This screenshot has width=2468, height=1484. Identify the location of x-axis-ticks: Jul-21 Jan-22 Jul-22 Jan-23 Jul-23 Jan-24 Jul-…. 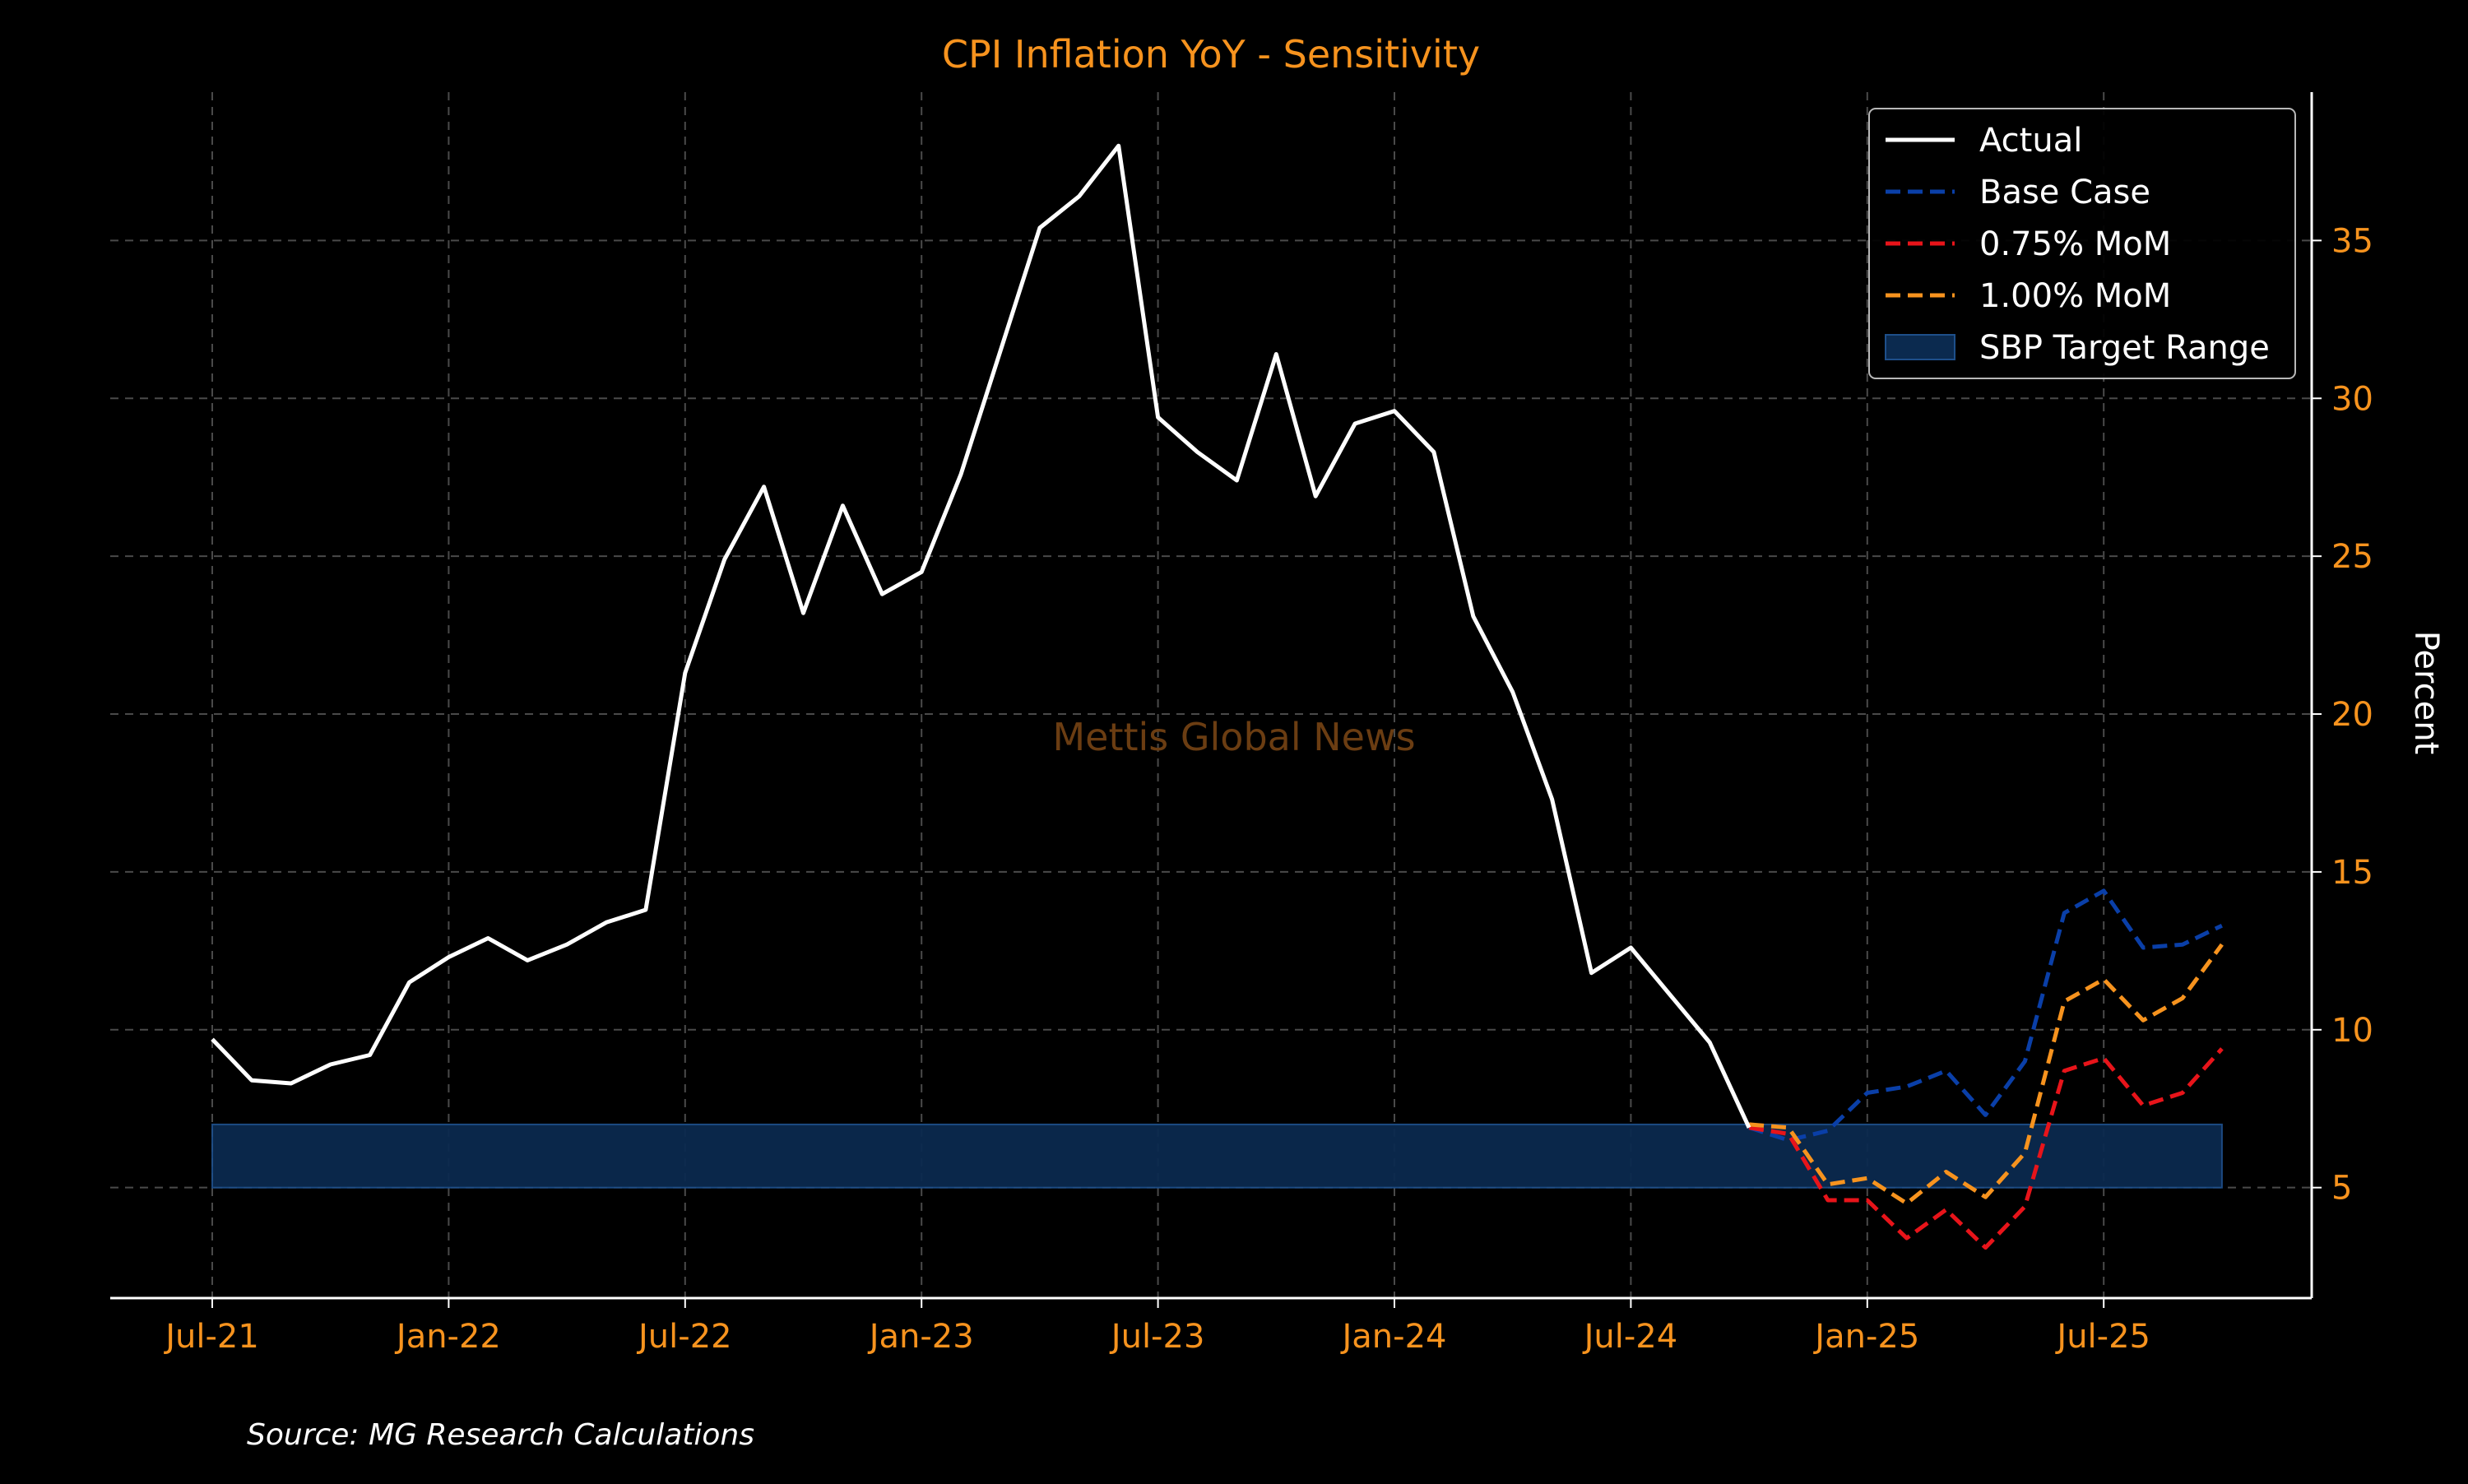
(1156, 1327).